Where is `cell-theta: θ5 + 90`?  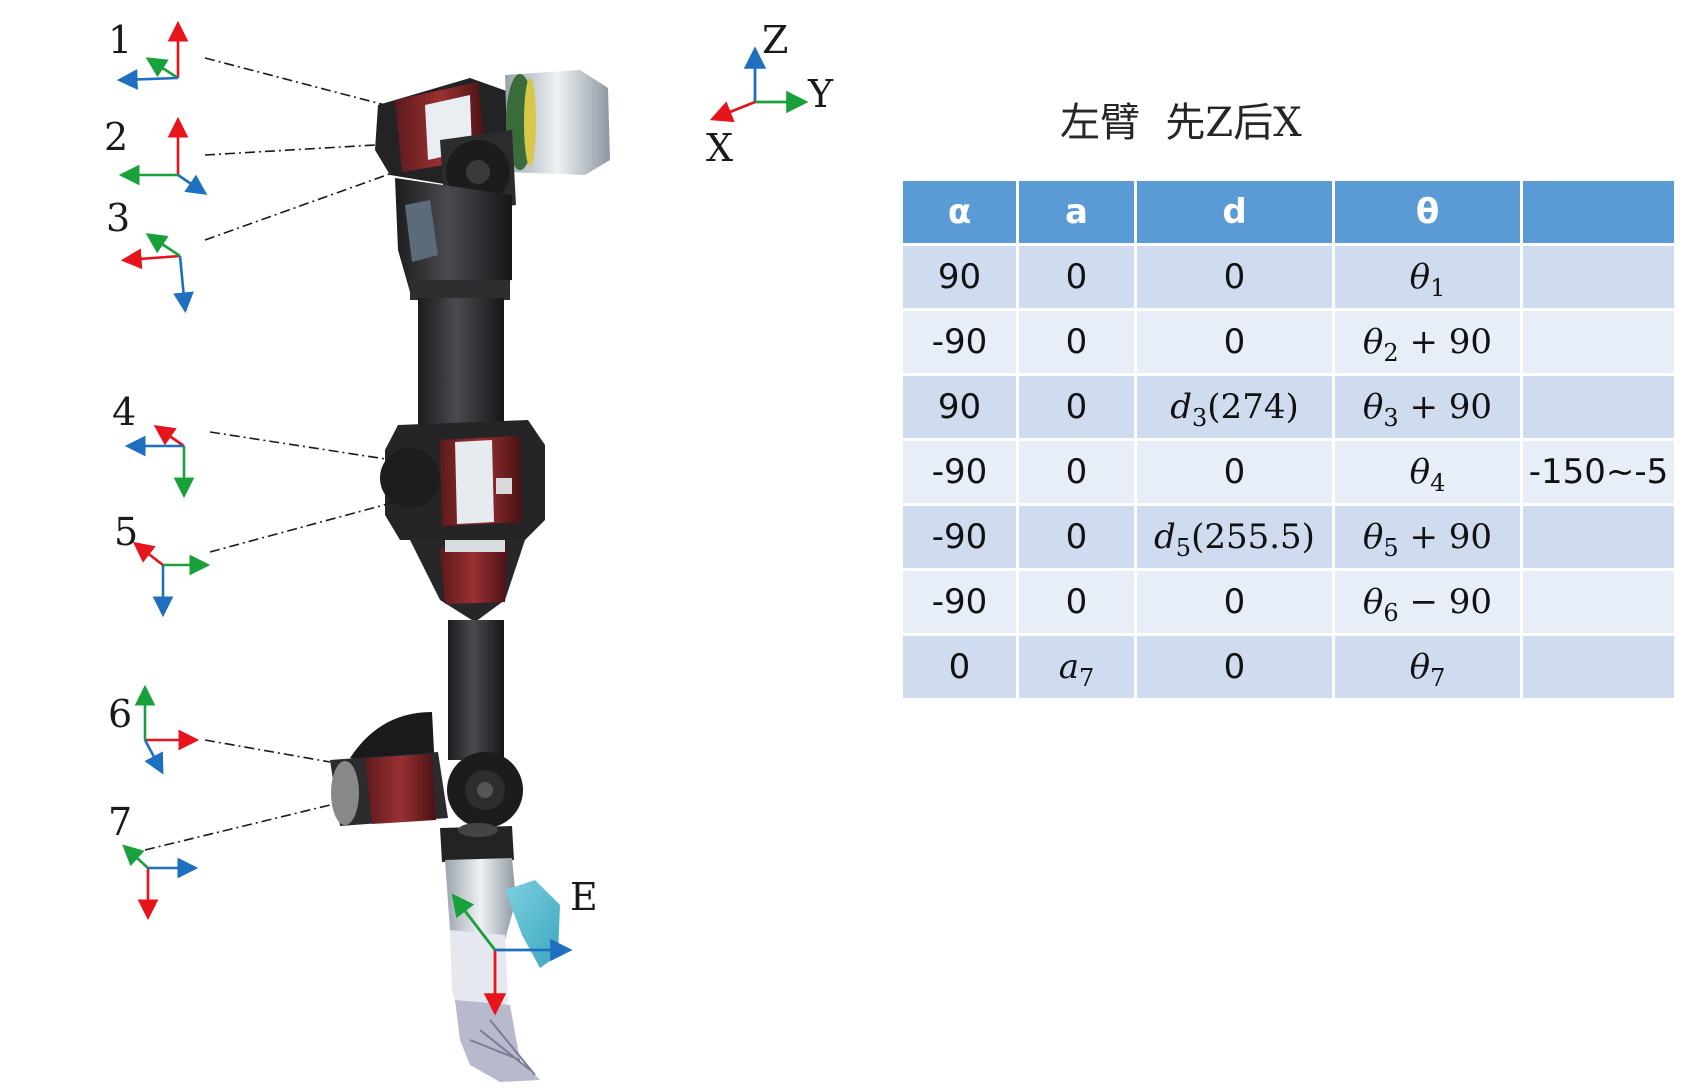 cell-theta: θ5 + 90 is located at coordinates (1427, 537).